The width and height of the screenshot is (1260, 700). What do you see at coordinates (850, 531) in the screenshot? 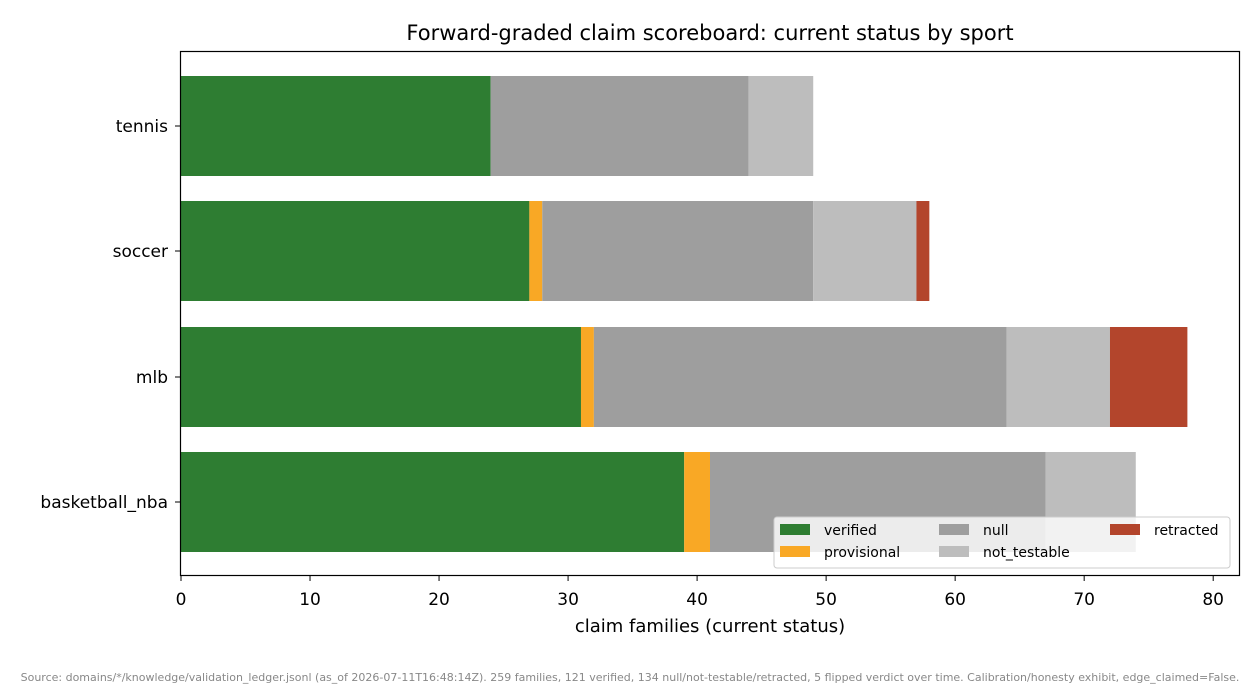
I see `legend-label-verified: verified` at bounding box center [850, 531].